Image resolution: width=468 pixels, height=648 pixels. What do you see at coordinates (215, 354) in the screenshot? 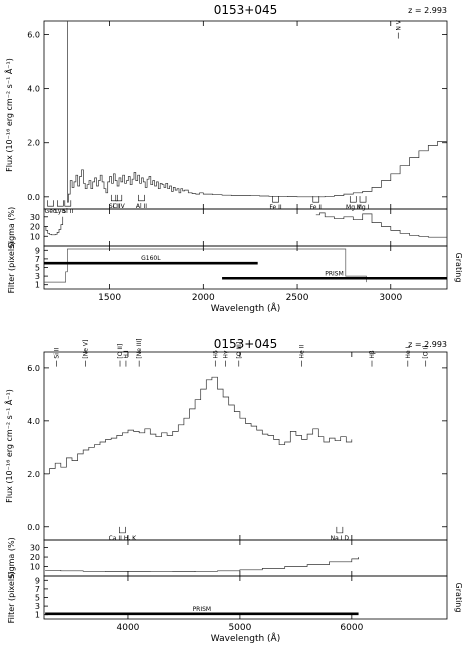
I see `spectral-line-label: Hδ` at bounding box center [215, 354].